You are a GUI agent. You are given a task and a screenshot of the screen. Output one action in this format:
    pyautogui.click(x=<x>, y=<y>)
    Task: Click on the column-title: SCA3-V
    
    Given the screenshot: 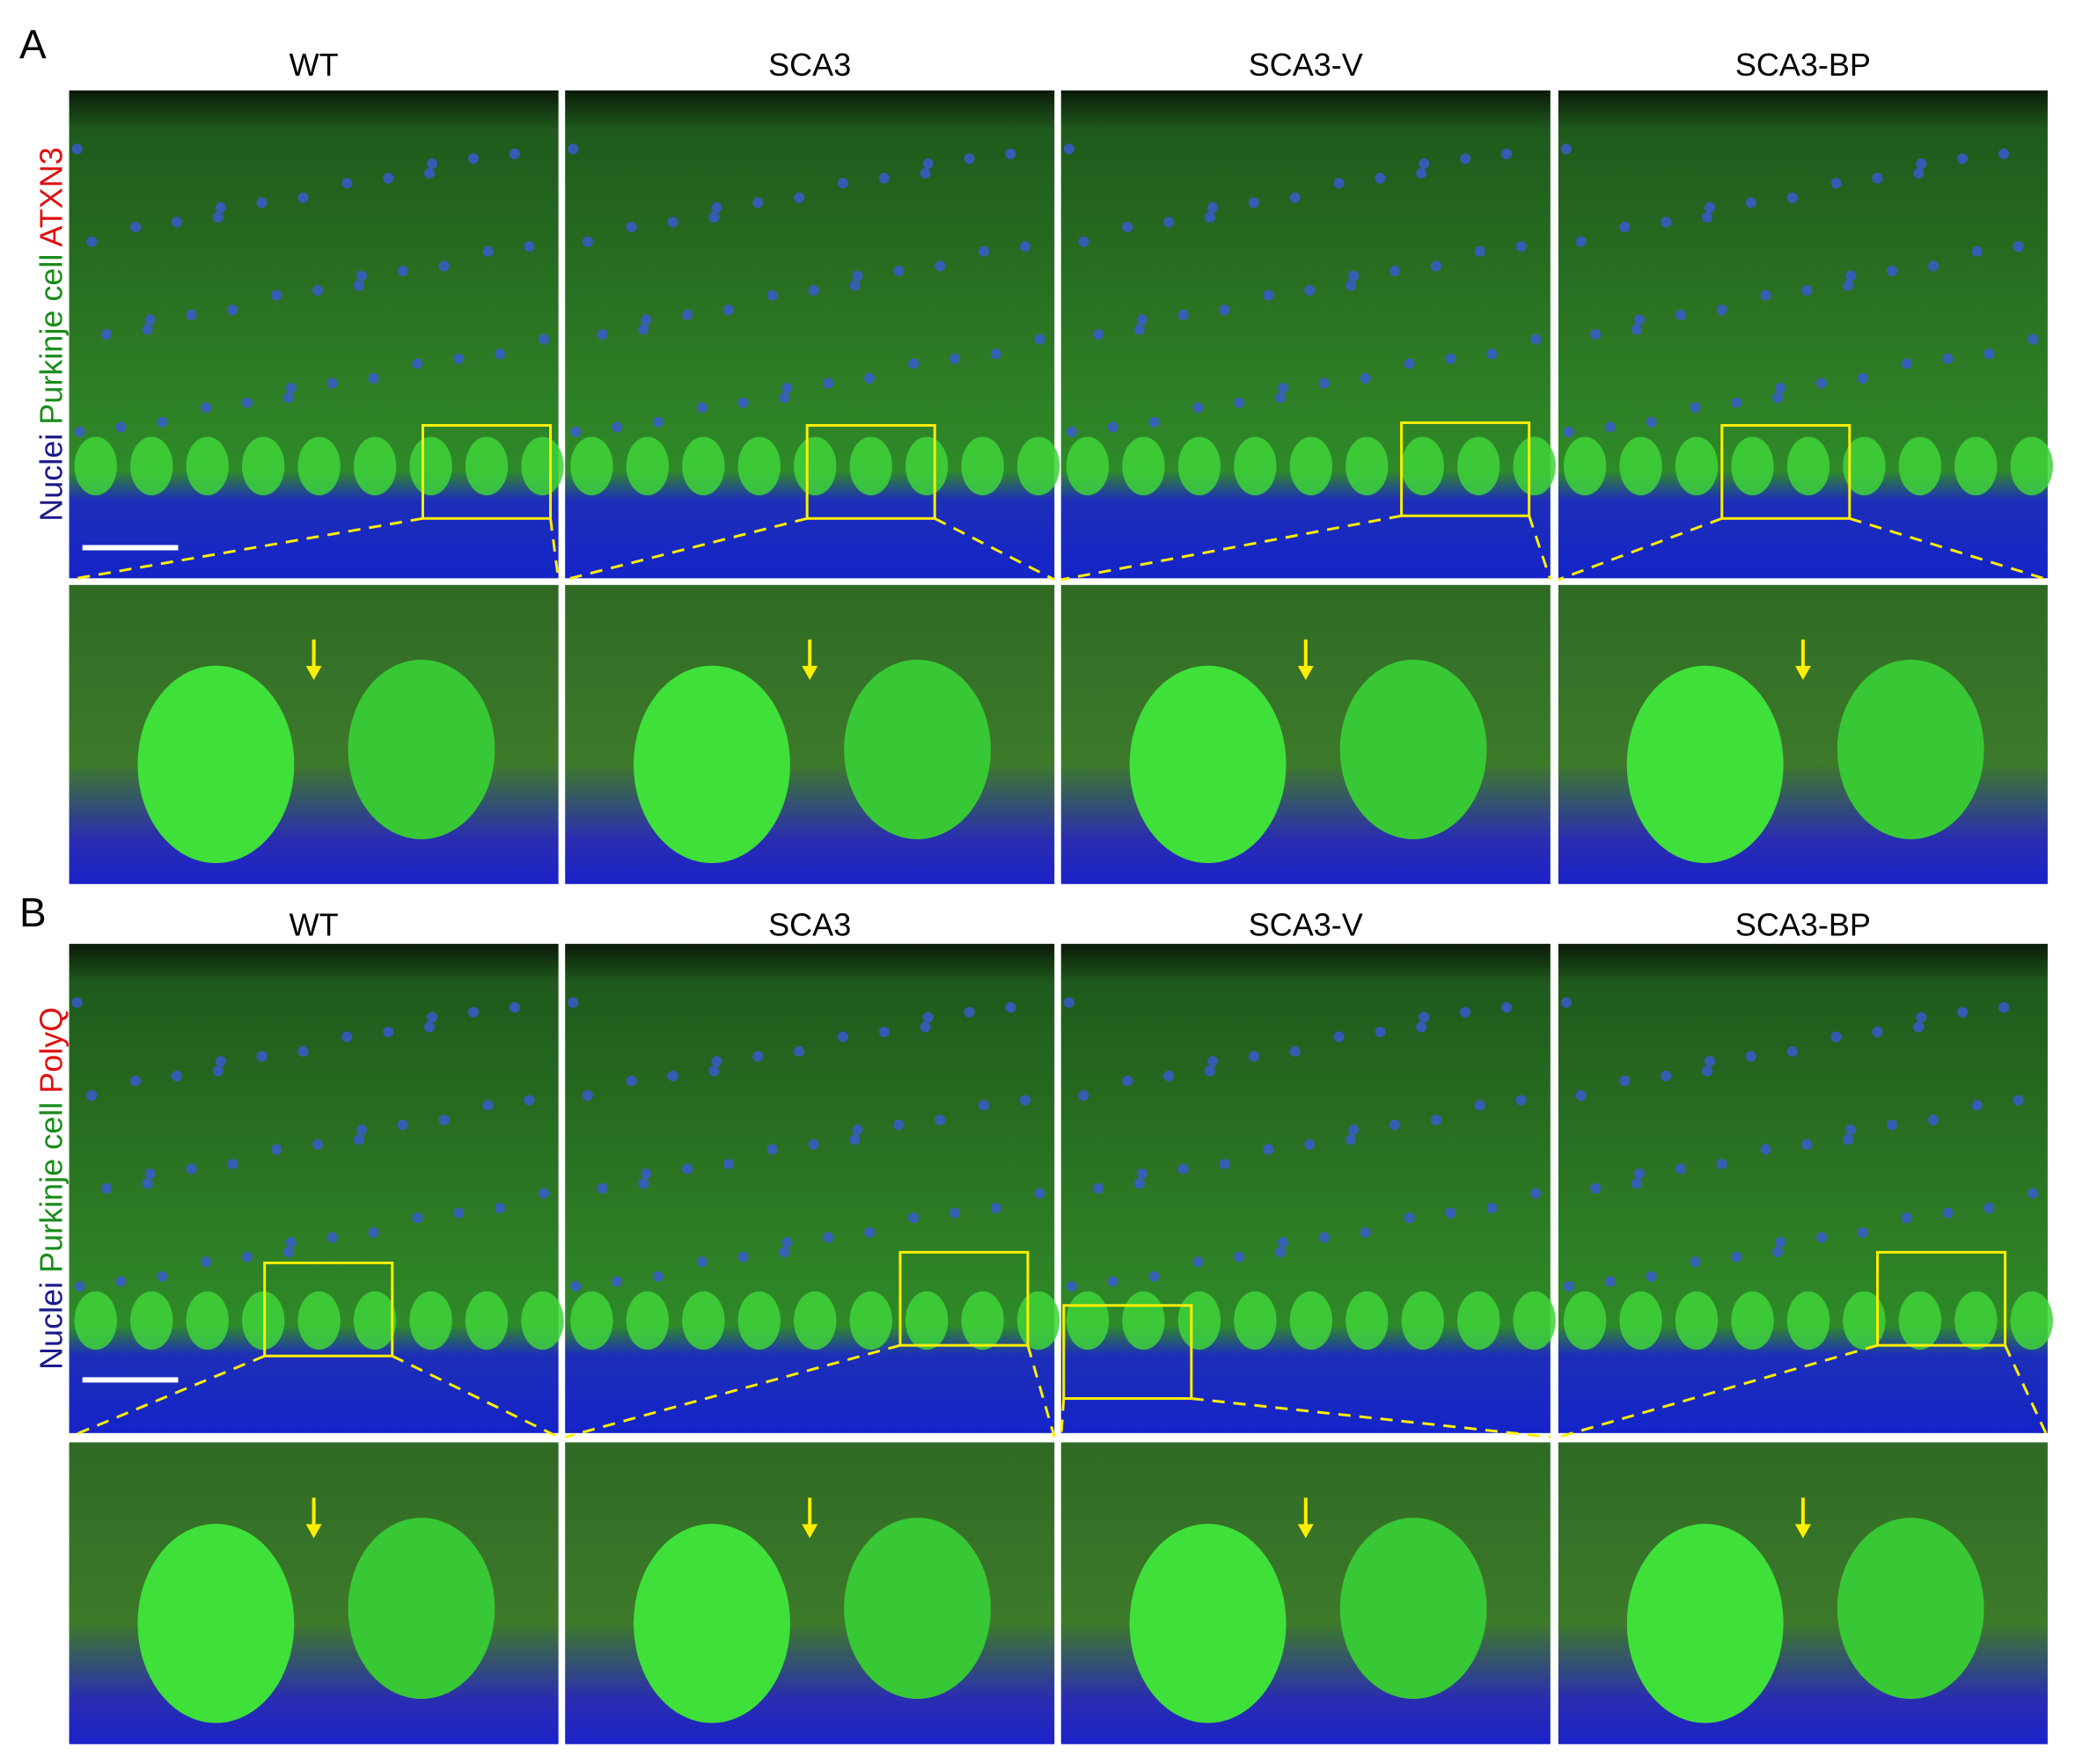 What is the action you would take?
    pyautogui.click(x=1306, y=65)
    